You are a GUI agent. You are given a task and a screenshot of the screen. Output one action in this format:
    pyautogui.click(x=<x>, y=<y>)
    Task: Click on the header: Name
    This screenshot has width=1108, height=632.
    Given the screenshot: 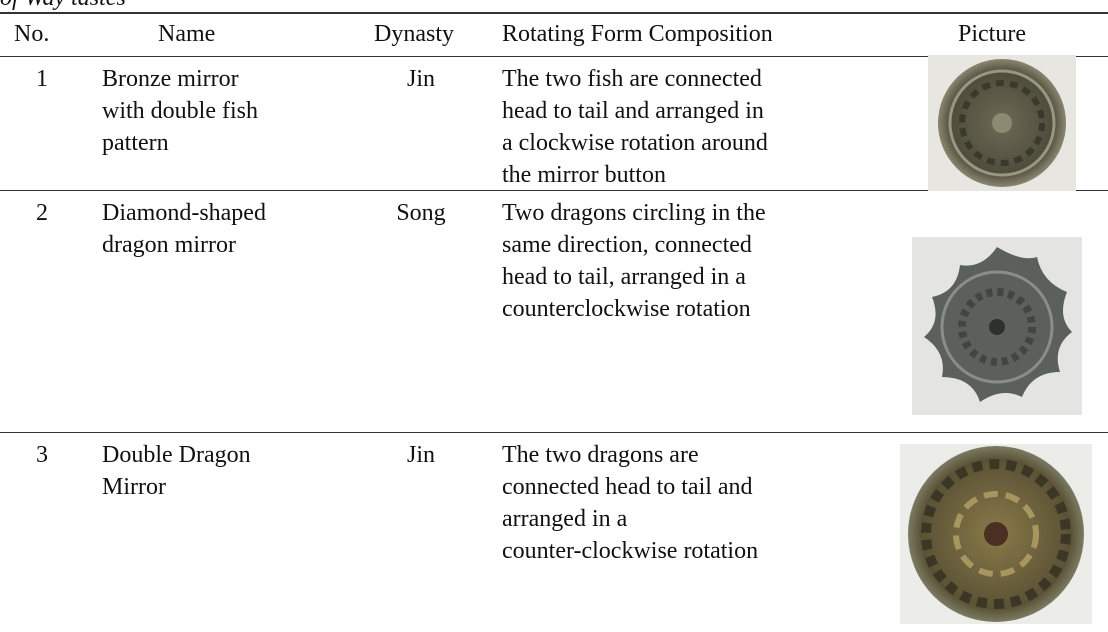 What is the action you would take?
    pyautogui.click(x=187, y=34)
    